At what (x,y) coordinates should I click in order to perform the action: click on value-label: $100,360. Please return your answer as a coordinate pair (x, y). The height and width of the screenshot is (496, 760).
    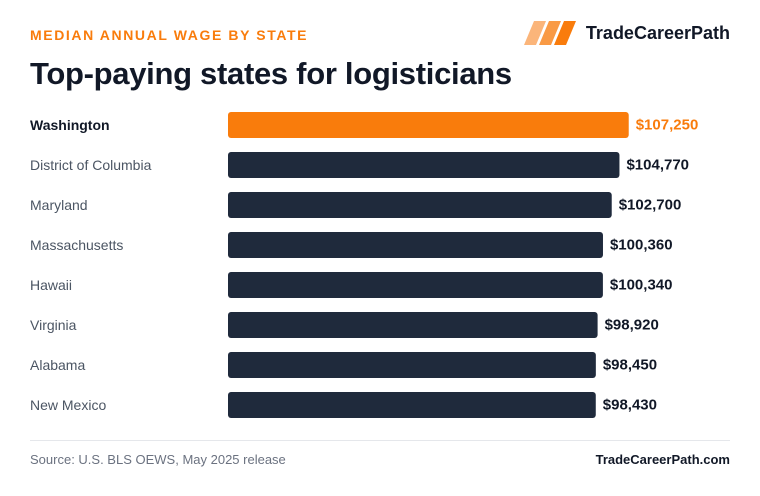
    Looking at the image, I should click on (641, 245).